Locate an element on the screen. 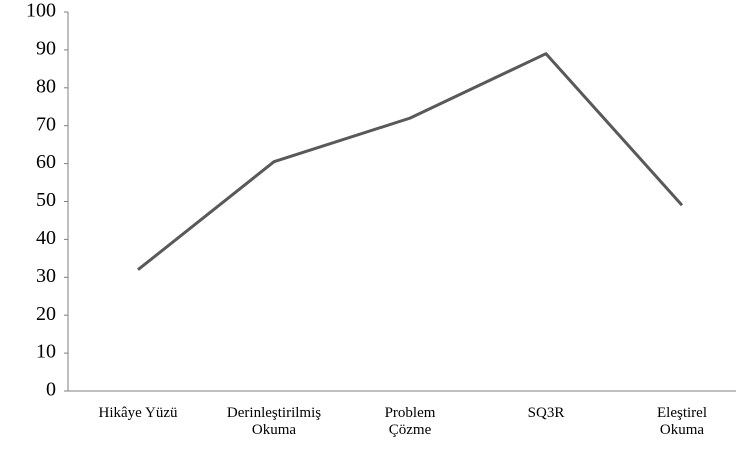 The width and height of the screenshot is (737, 459). y-tick-label: 60 is located at coordinates (46, 162).